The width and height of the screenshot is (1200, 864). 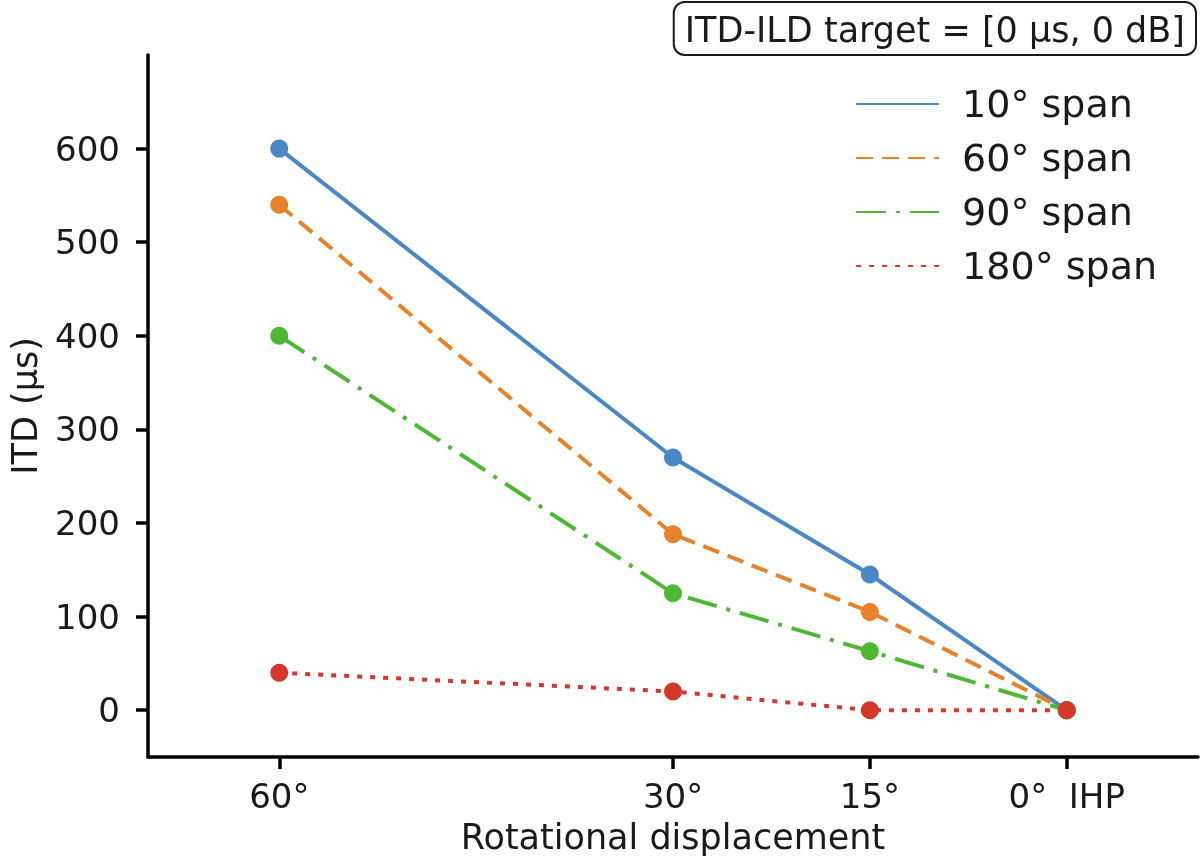 I want to click on y-tick-label: 400, so click(x=87, y=335).